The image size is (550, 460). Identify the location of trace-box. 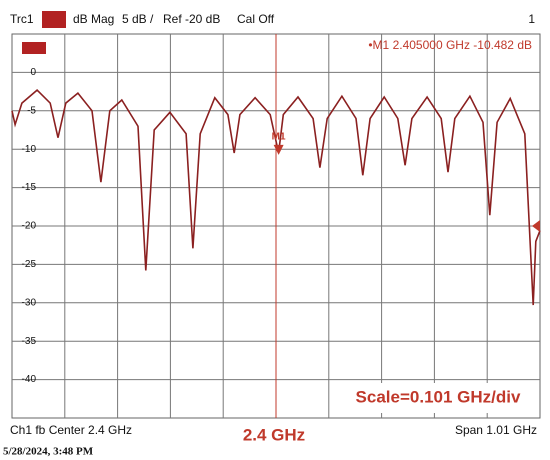
(54, 19).